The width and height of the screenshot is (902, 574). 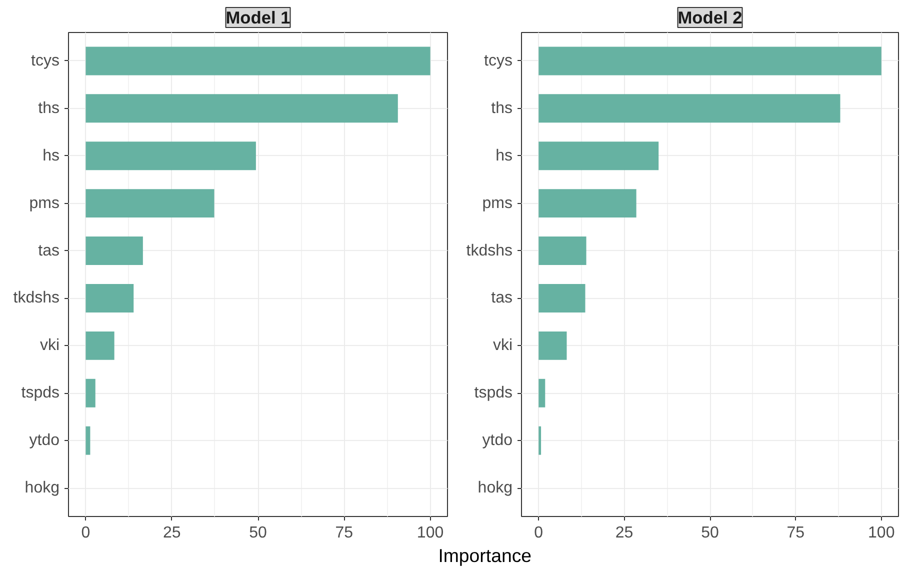 I want to click on chart-title: Model 2, so click(x=710, y=18).